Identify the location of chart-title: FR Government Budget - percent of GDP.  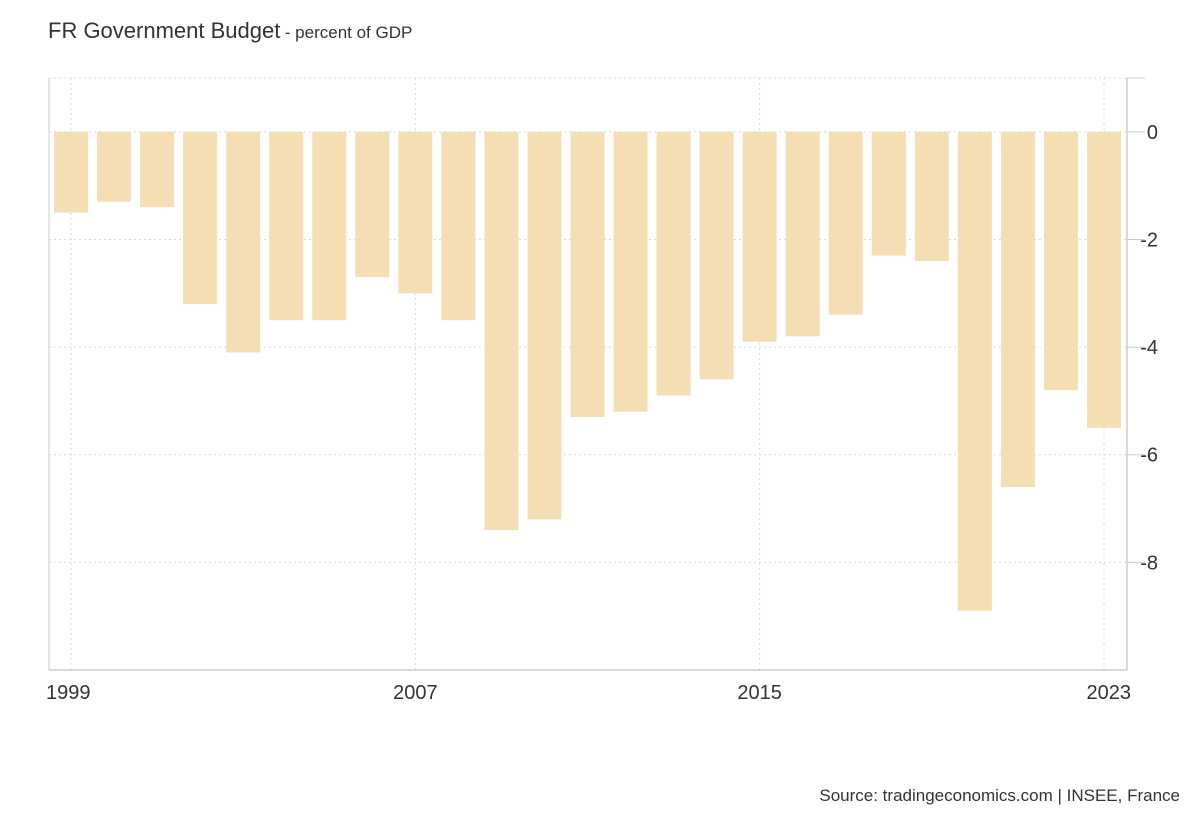
(230, 31).